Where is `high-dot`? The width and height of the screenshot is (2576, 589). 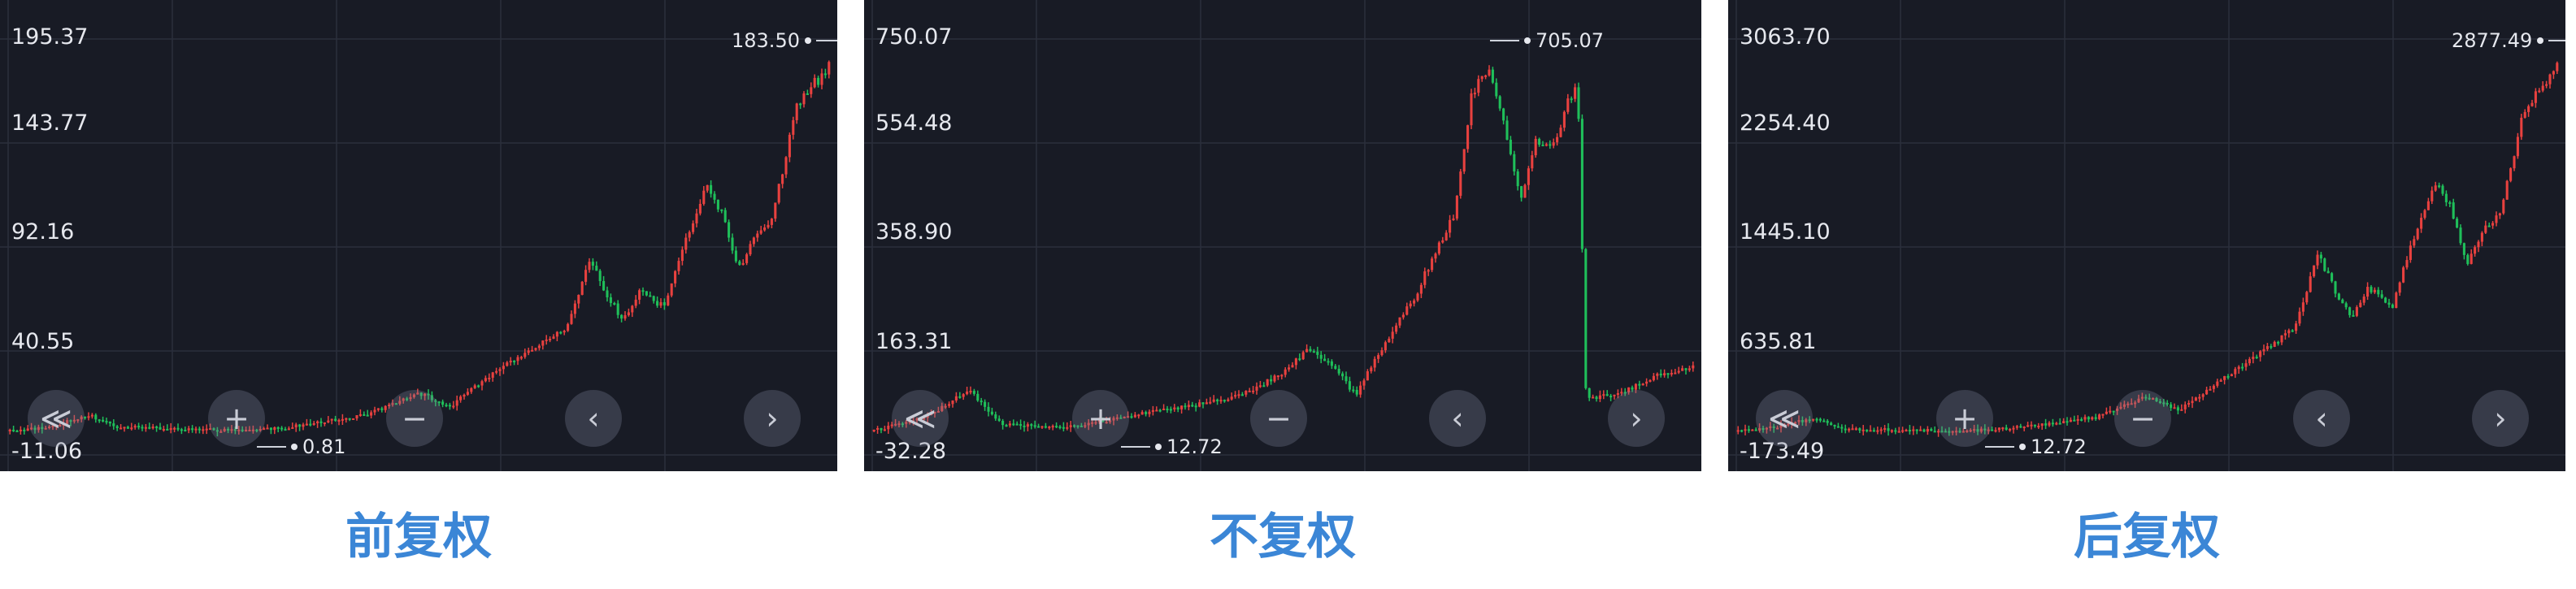
high-dot is located at coordinates (1527, 40).